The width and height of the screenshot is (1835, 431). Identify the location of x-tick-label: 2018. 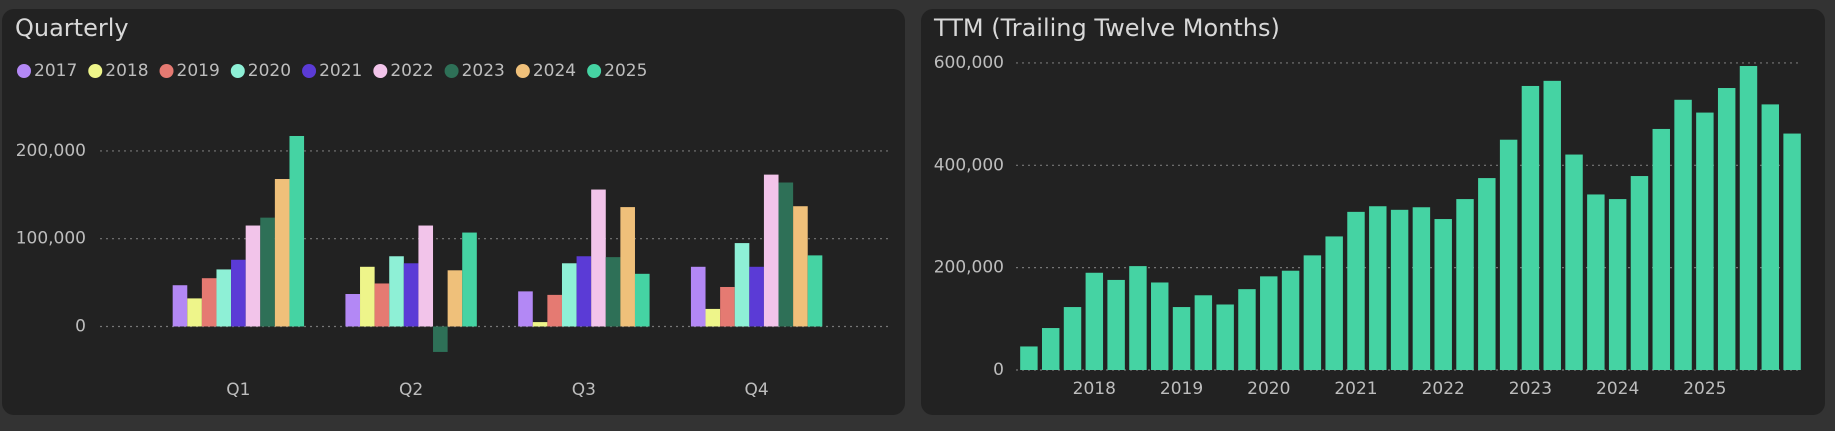
(1094, 389).